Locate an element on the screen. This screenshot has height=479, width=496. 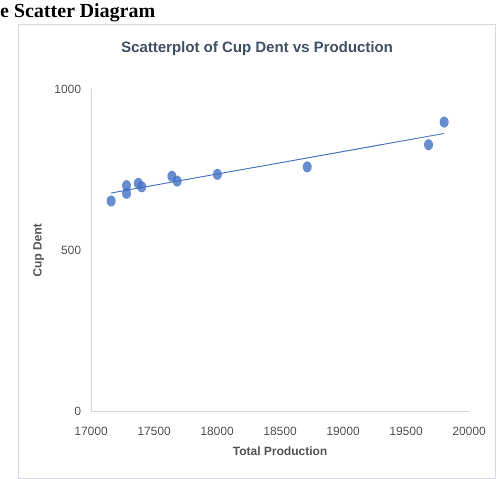
x-tick-label: 18500 is located at coordinates (280, 431).